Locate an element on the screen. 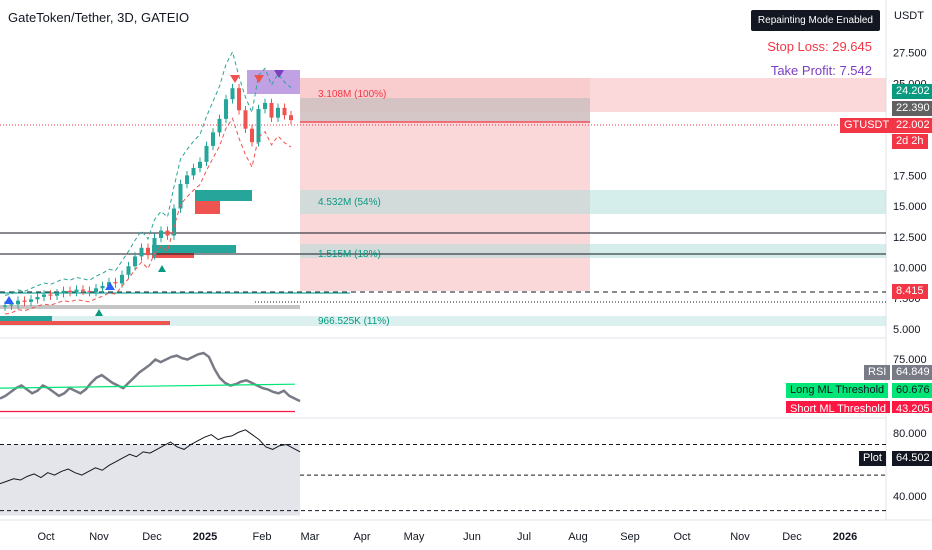 Image resolution: width=932 pixels, height=550 pixels. time-tick-2: Dec is located at coordinates (152, 537).